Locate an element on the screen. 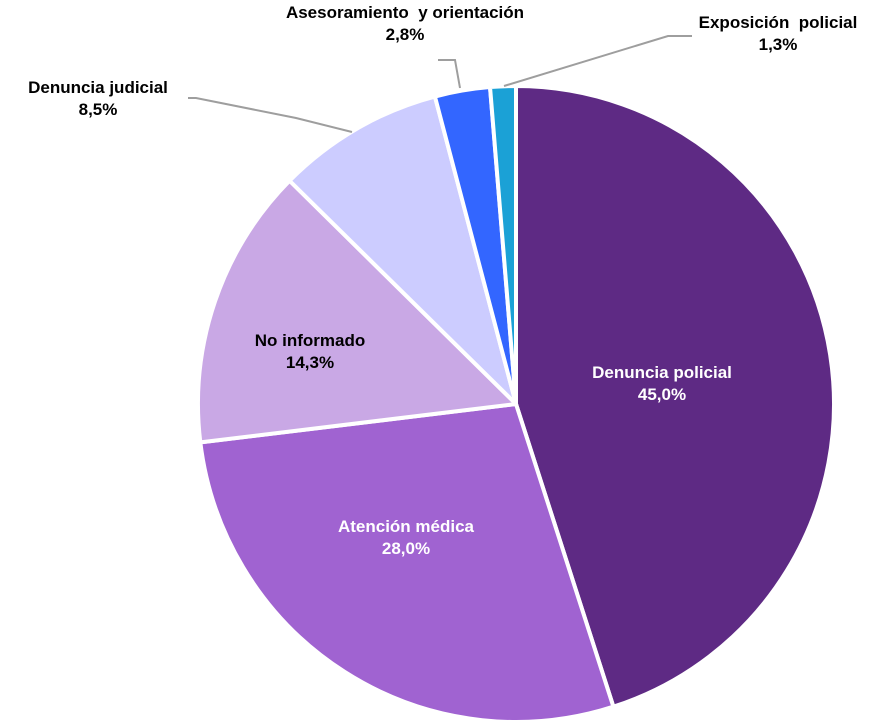  slice-label-name-1: Atención médica is located at coordinates (406, 526).